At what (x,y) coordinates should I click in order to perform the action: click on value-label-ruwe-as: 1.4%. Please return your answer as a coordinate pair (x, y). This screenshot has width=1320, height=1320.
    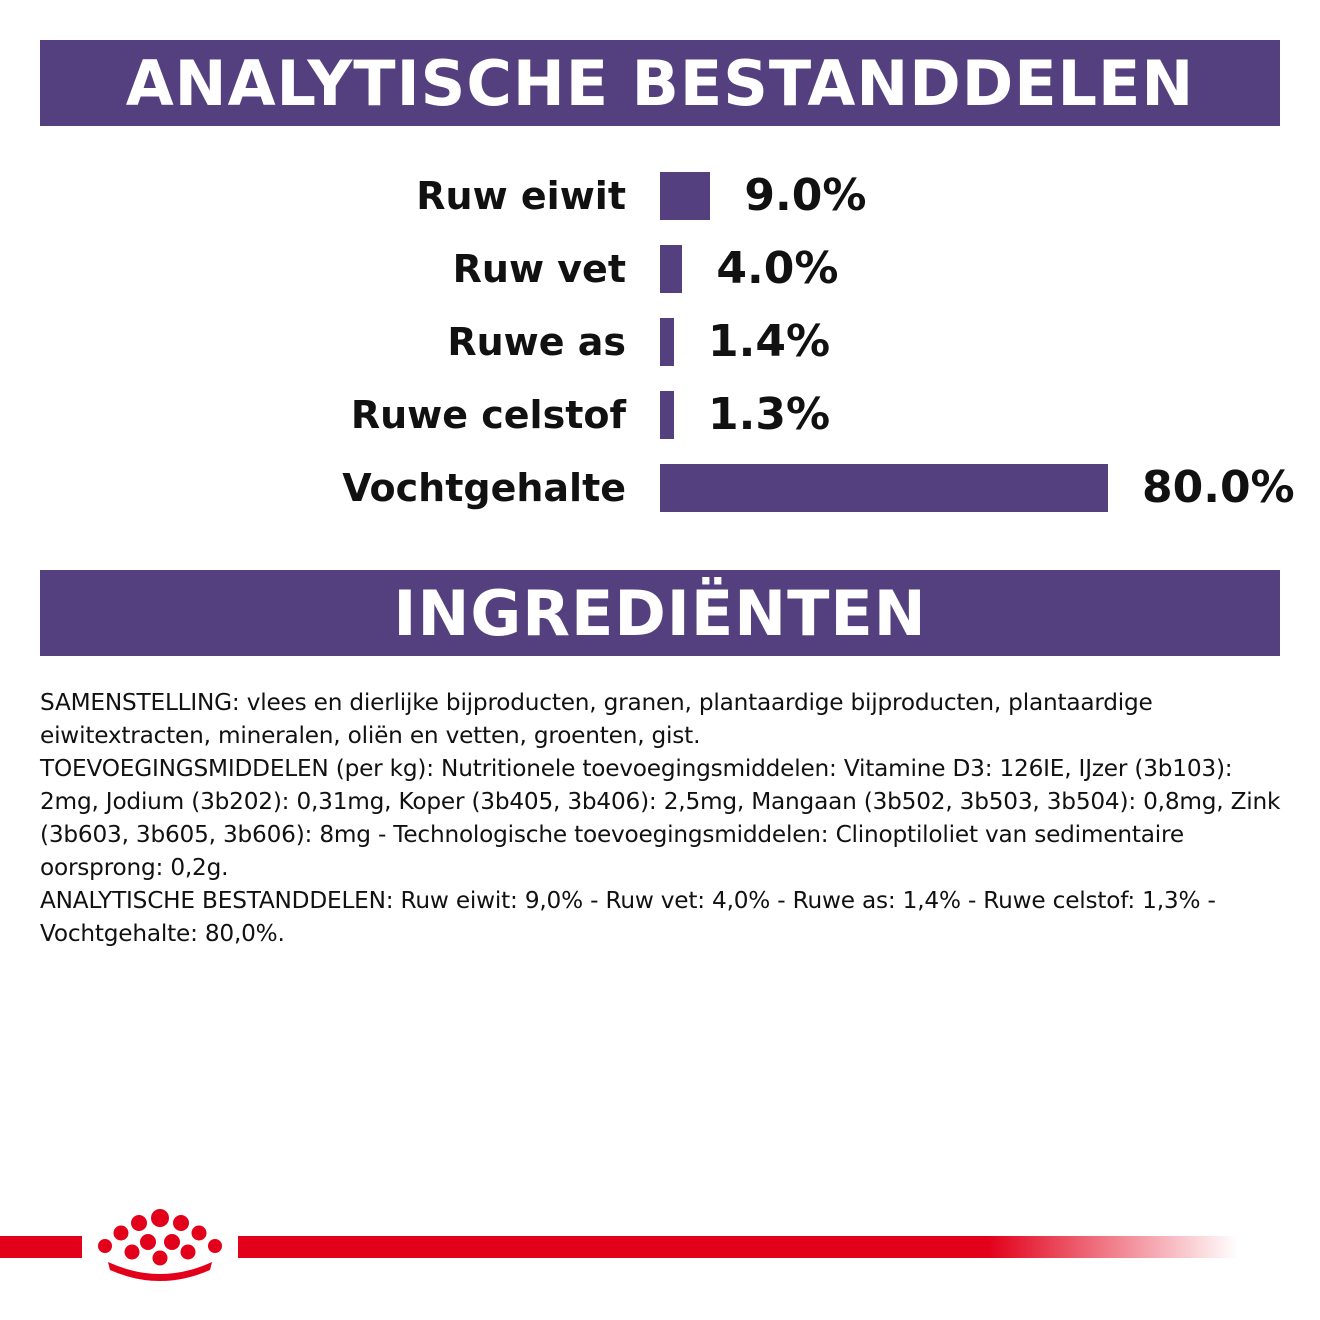
    Looking at the image, I should click on (769, 341).